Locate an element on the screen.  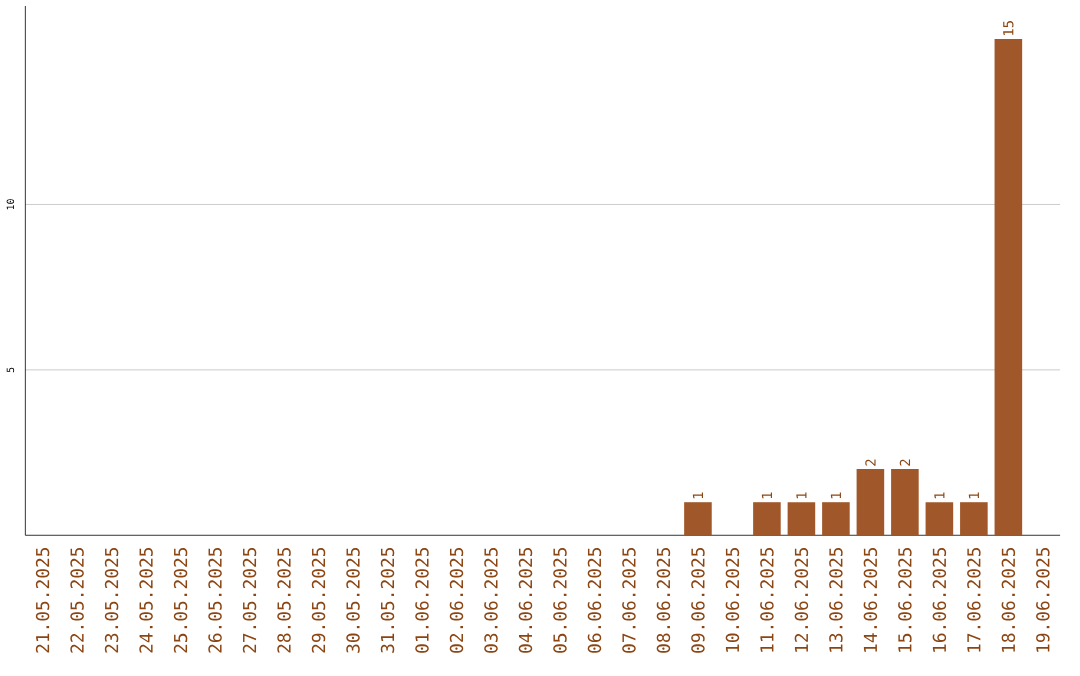
x-tick-label: 04.06.2025 is located at coordinates (525, 600).